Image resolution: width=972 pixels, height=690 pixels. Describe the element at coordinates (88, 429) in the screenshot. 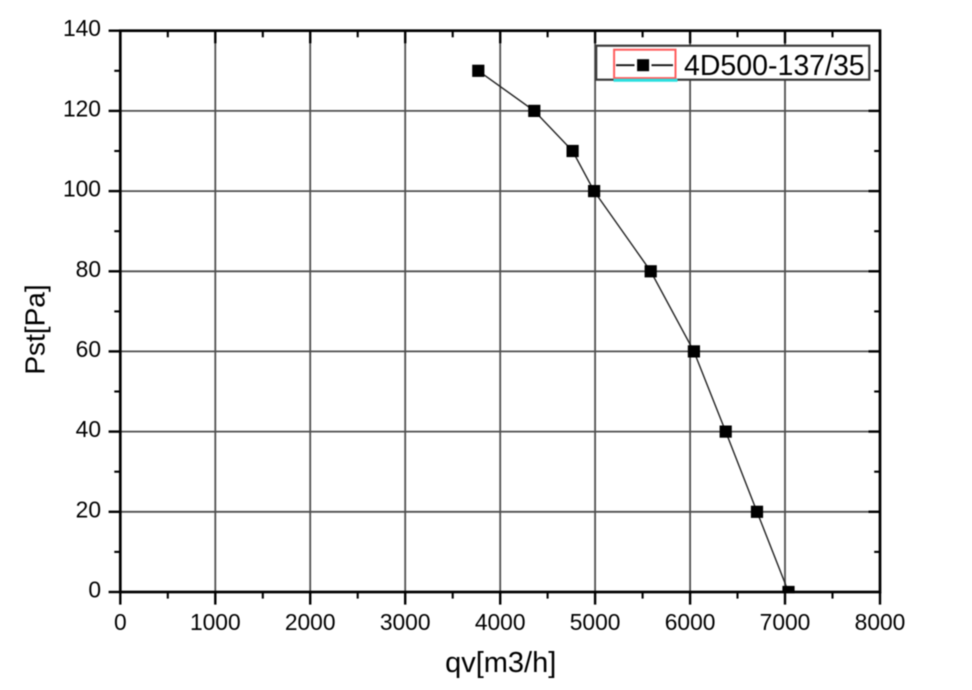

I see `svg-text: 40` at that location.